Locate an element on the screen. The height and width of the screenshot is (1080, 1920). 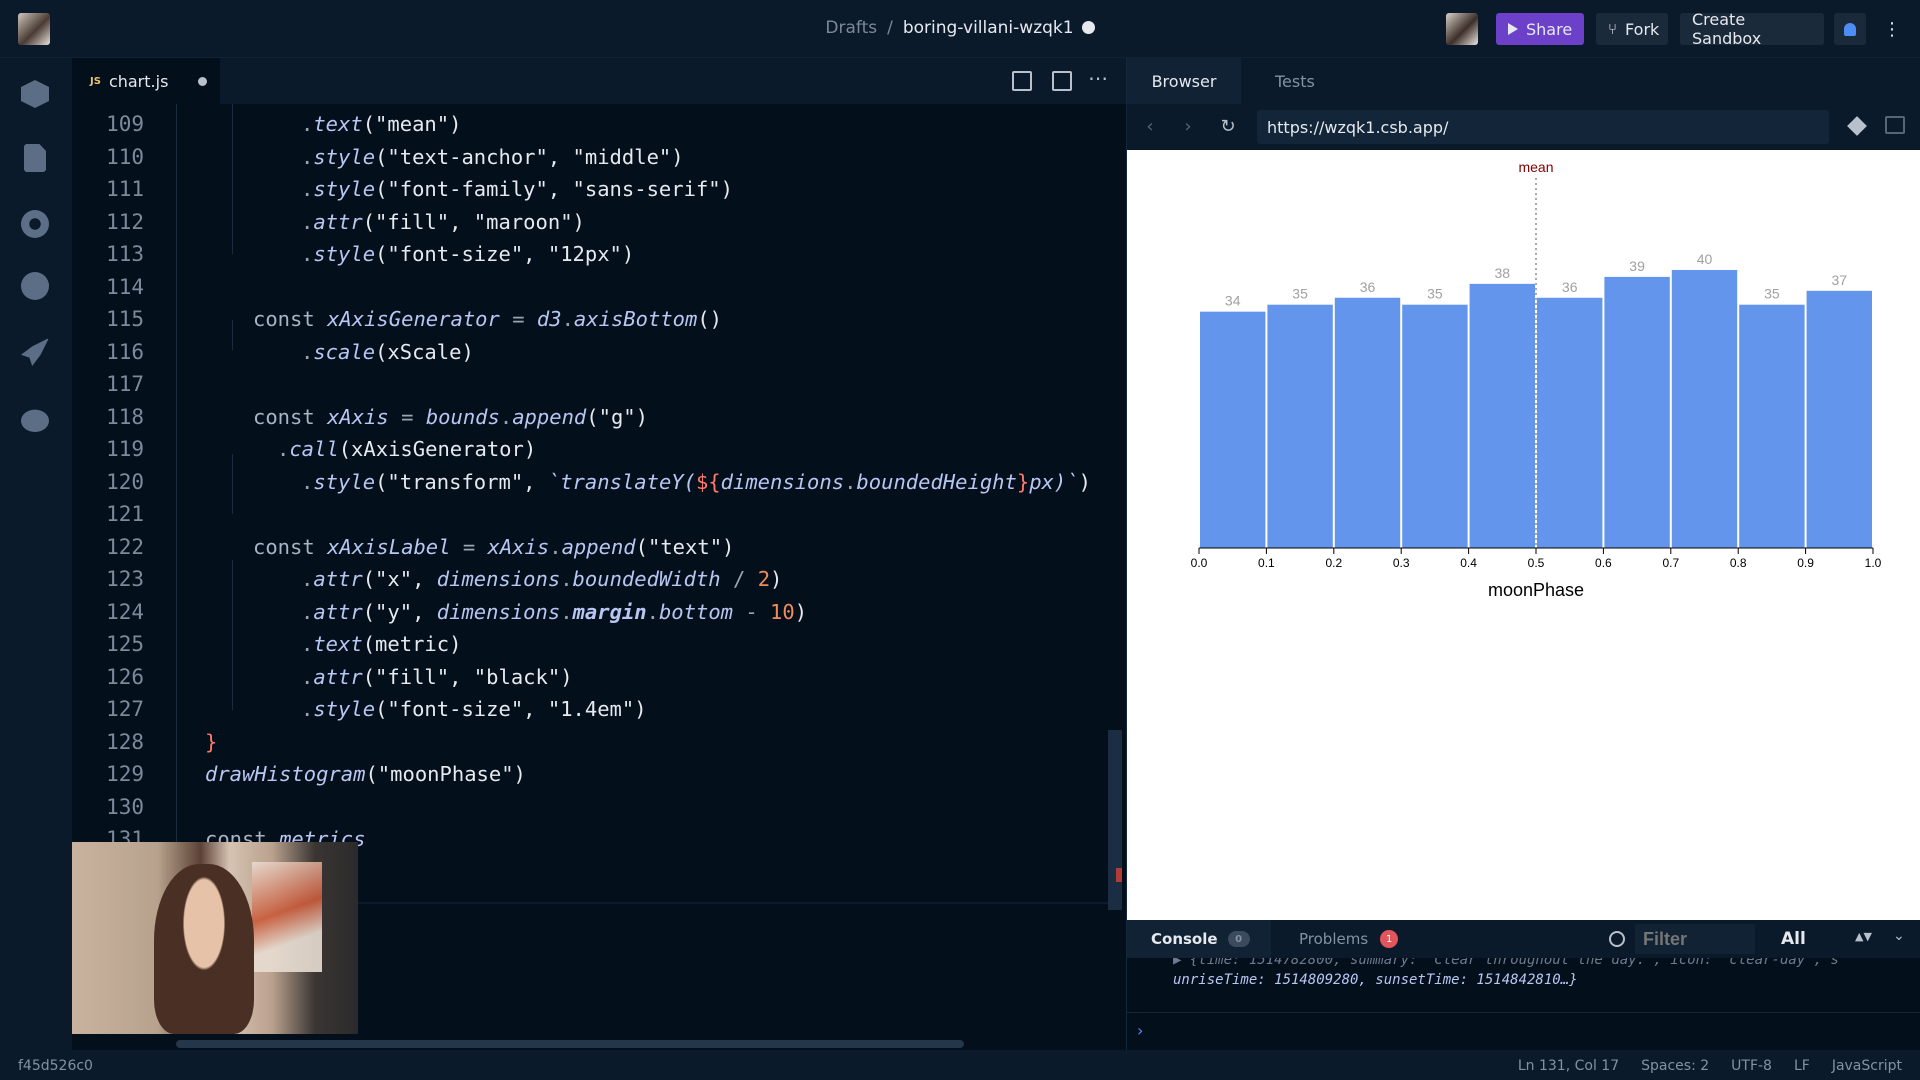
line-number: 127 is located at coordinates (125, 709).